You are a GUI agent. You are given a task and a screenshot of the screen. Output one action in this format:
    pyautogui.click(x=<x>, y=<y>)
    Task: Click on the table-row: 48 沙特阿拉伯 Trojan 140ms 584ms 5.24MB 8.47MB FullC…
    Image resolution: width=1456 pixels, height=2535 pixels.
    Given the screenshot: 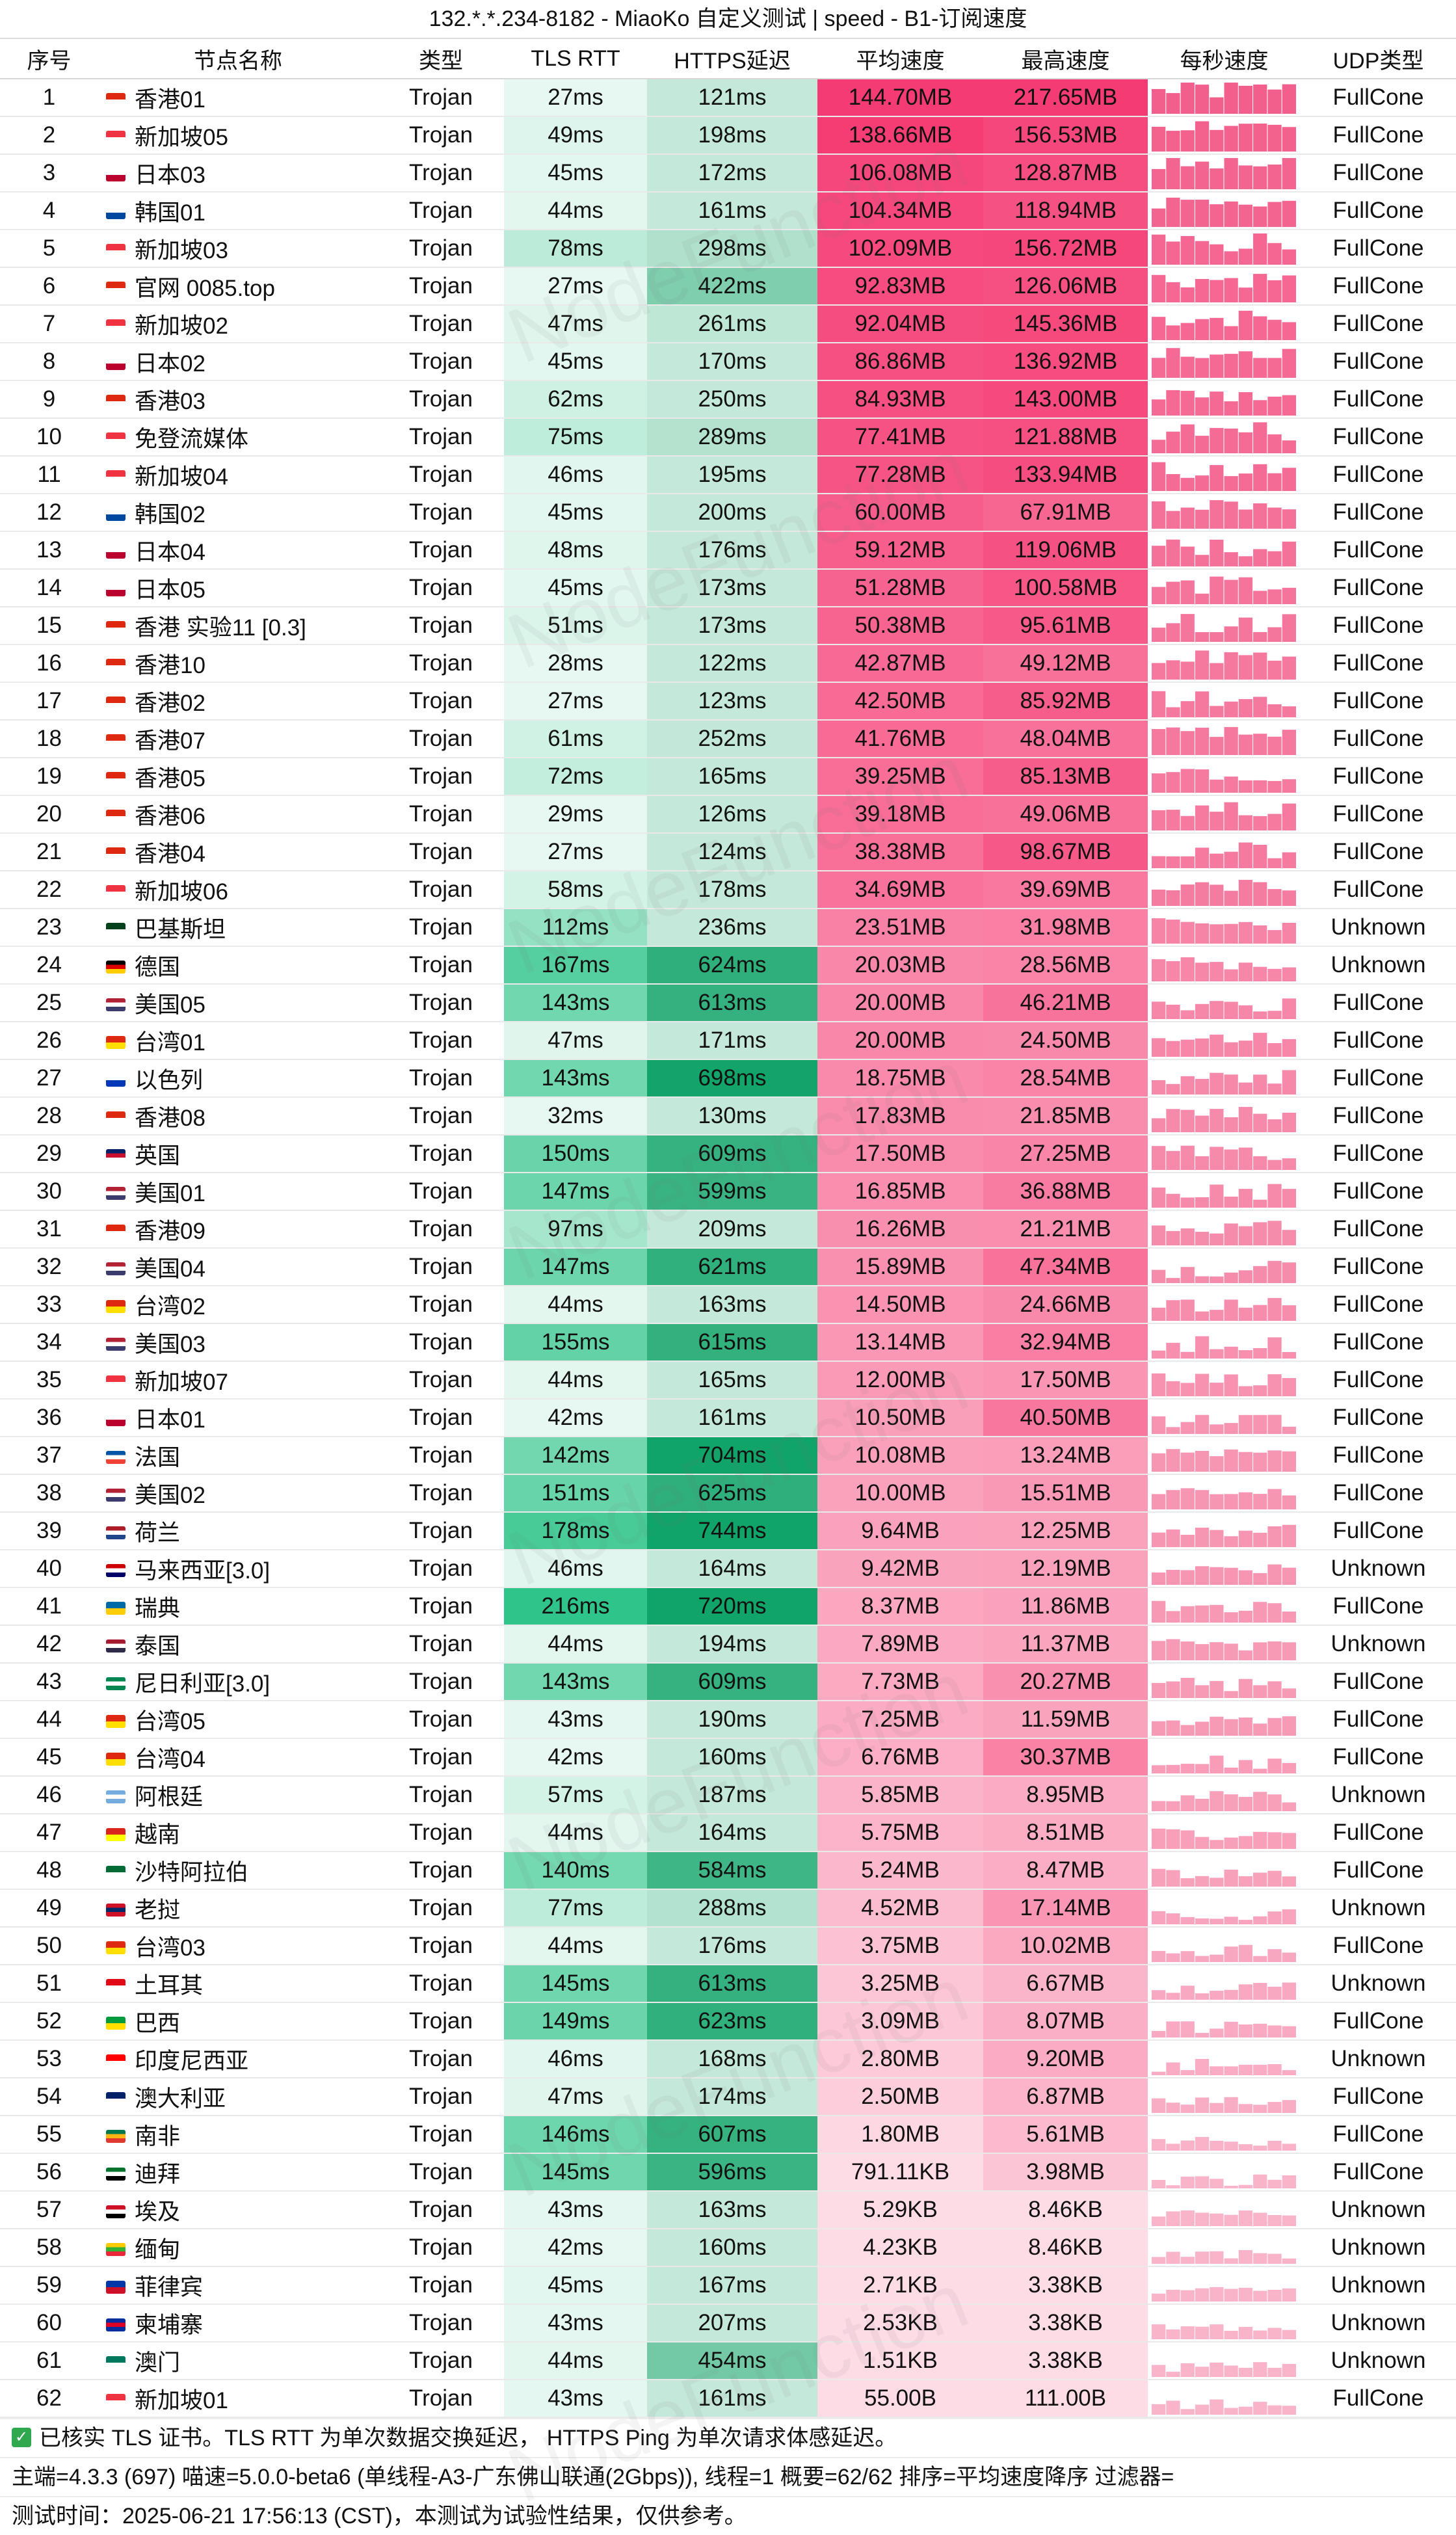 What is the action you would take?
    pyautogui.click(x=728, y=1870)
    